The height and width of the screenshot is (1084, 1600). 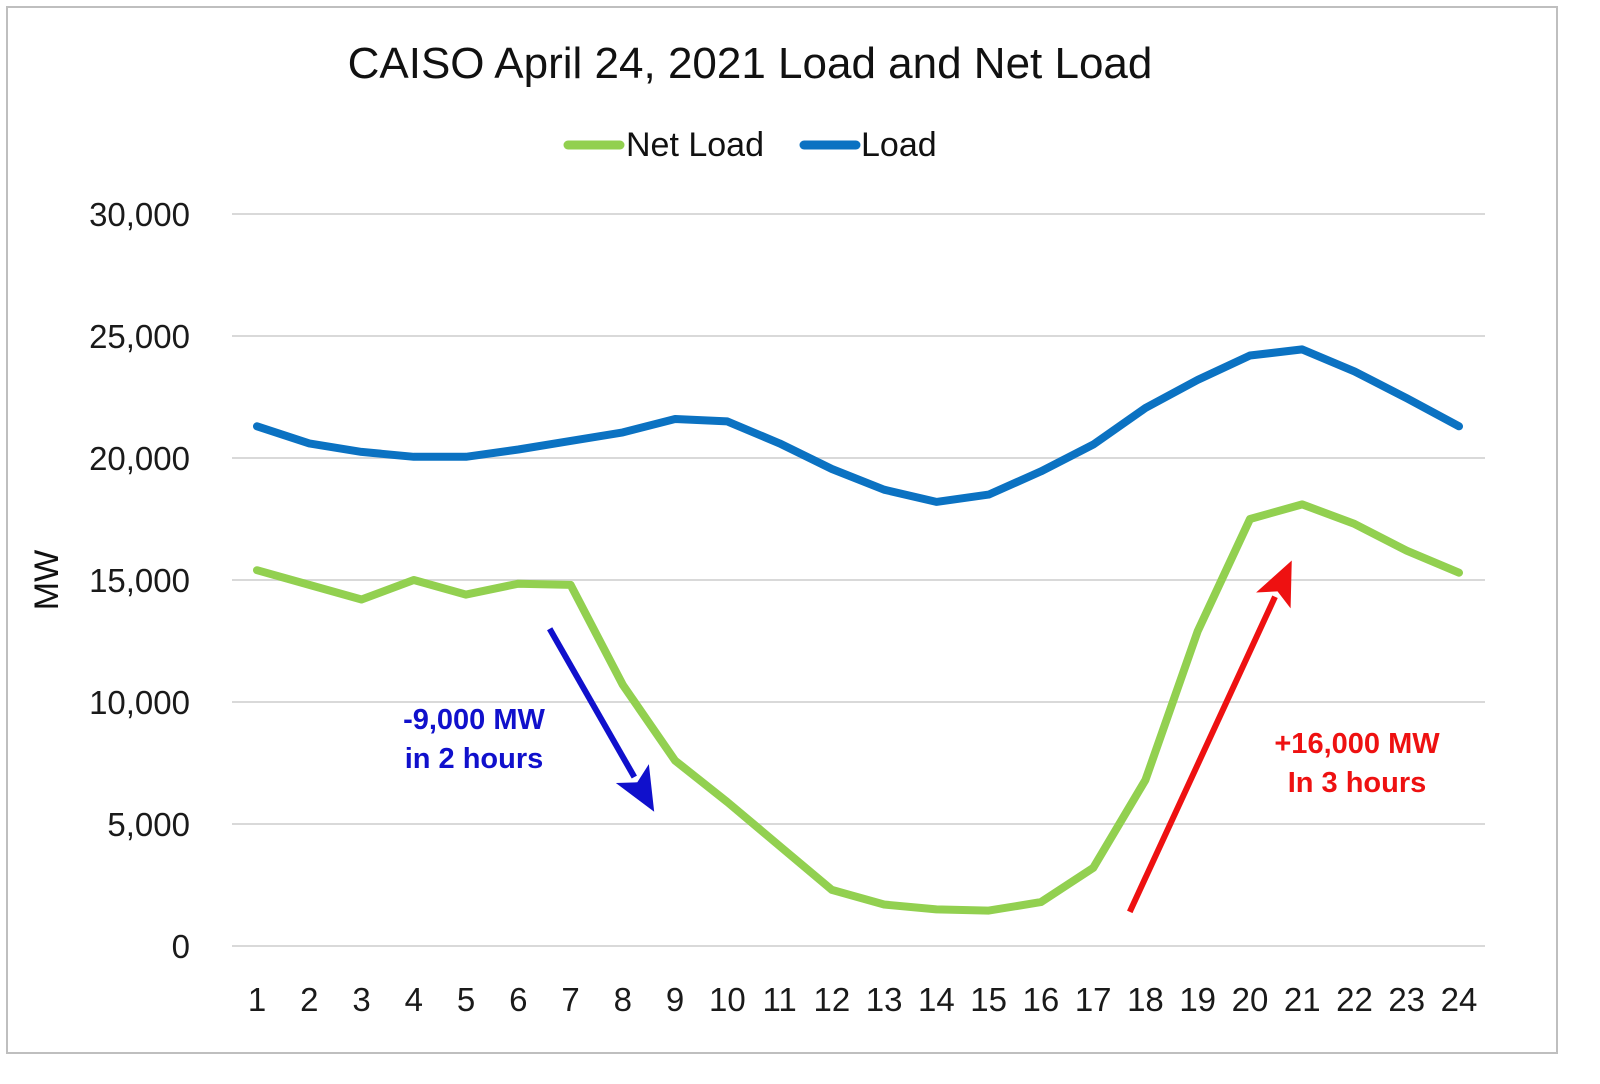 I want to click on x-tick-label: 24, so click(x=1459, y=999).